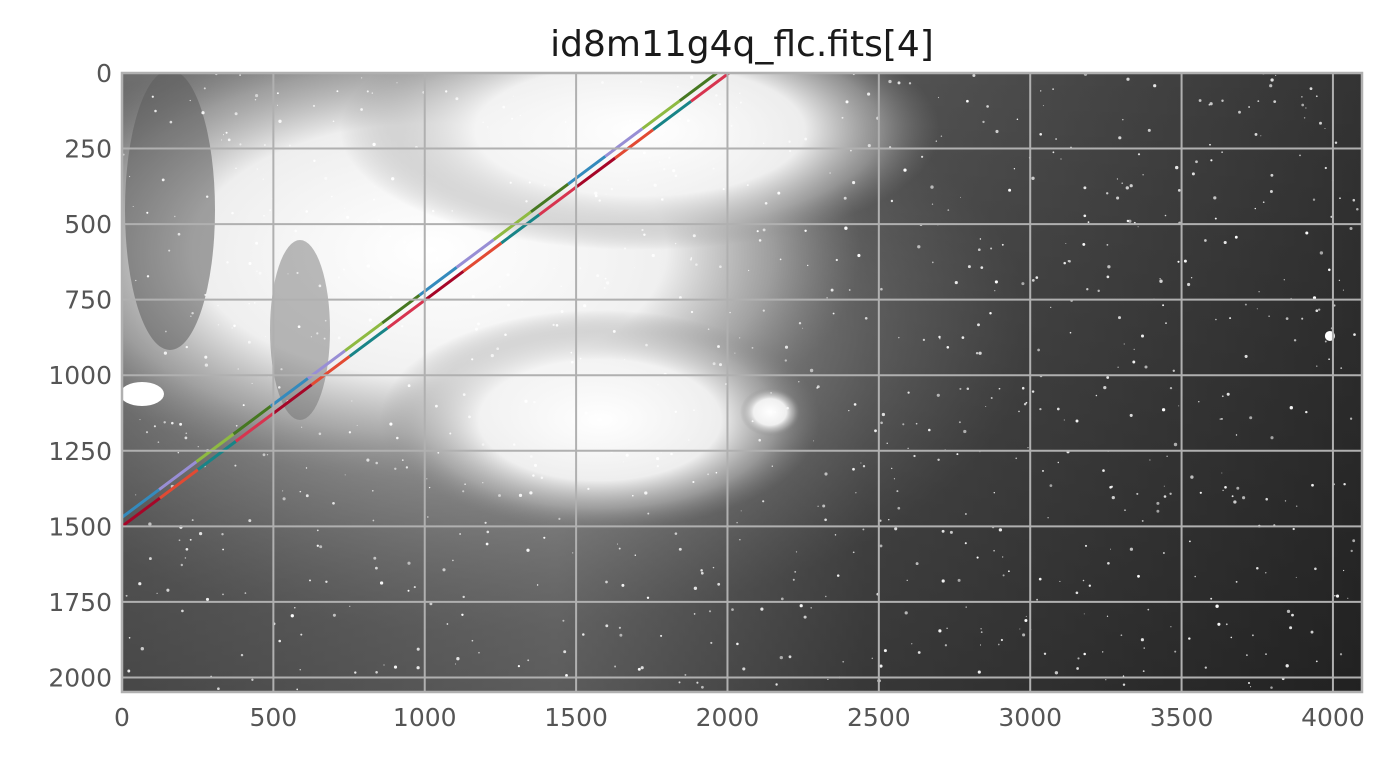  Describe the element at coordinates (742, 44) in the screenshot. I see `chart-title: id8m11g4q_flc.fits[4]` at that location.